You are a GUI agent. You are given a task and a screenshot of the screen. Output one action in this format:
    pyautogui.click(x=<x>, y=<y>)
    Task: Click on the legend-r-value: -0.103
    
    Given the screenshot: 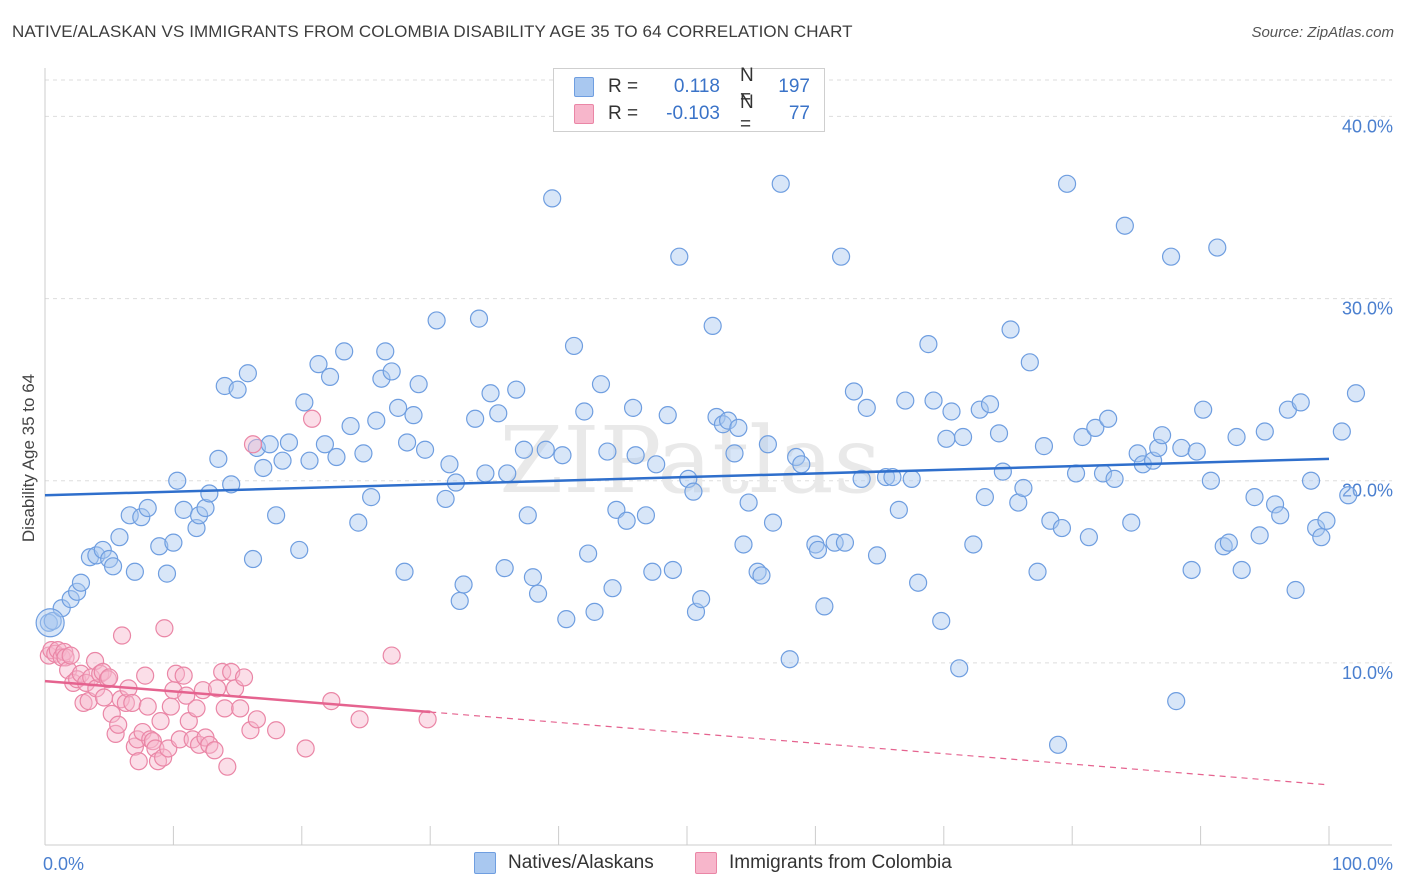 What is the action you would take?
    pyautogui.click(x=693, y=113)
    